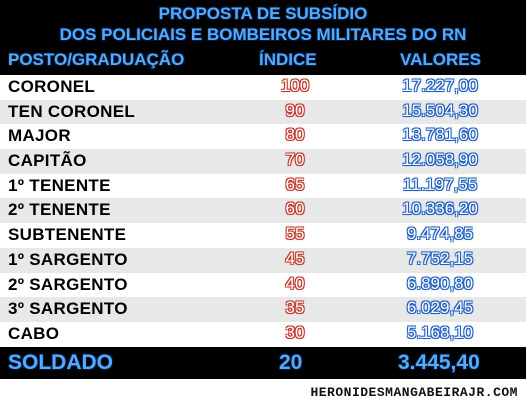 The image size is (526, 404). I want to click on table-row: 2º TENENTE 60 10.336,20, so click(263, 211).